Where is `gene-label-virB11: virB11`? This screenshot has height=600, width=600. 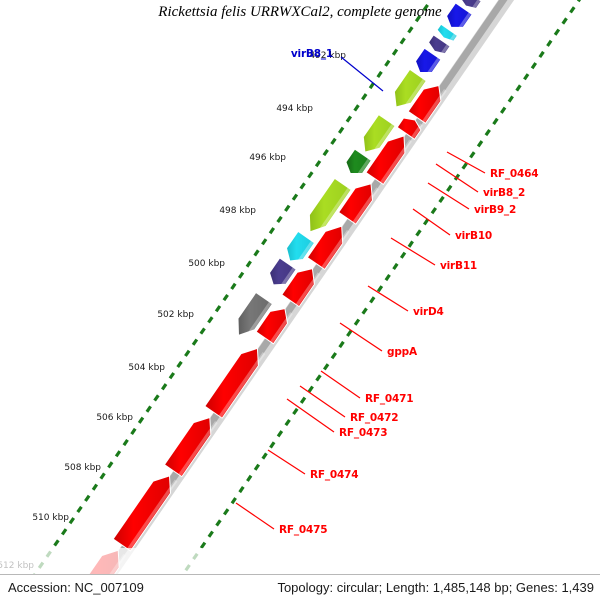 gene-label-virB11: virB11 is located at coordinates (458, 266).